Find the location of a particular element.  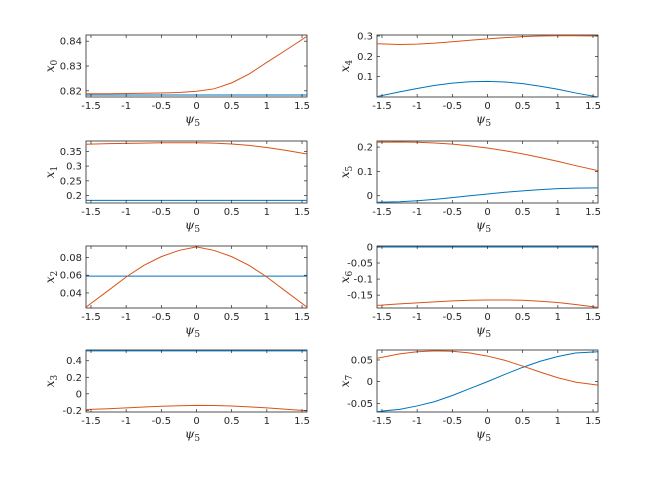

subplot-3: -1.5 -1 -0.5 0 0.5 1 1.5 0 0.1 0.2 ψ5 x5 is located at coordinates (469, 187).